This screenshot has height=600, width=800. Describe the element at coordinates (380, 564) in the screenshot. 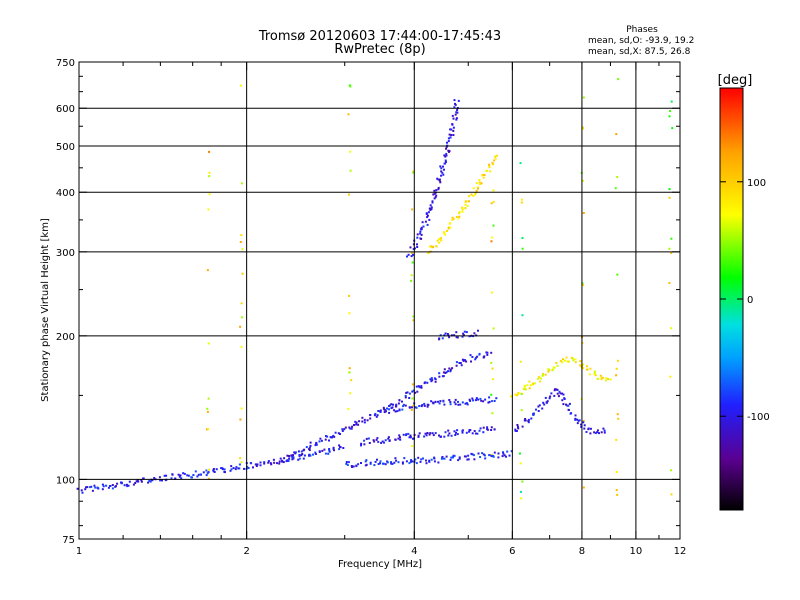

I see `x-axis-label: Frequency [MHz]` at that location.